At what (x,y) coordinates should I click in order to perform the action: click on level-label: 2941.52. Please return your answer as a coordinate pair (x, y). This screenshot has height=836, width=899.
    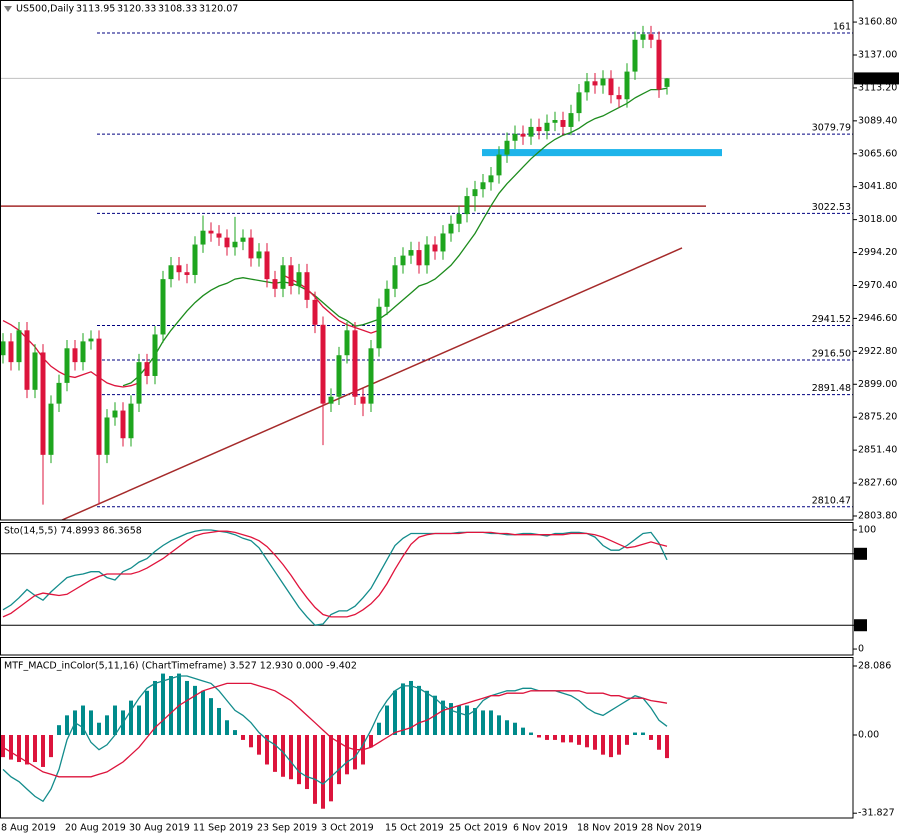
    Looking at the image, I should click on (831, 319).